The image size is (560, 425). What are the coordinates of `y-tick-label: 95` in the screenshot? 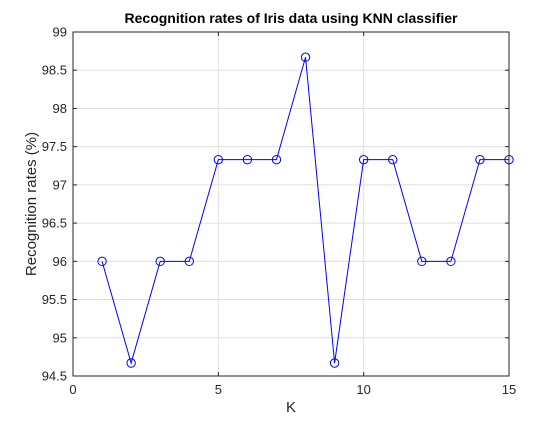 It's located at (60, 337).